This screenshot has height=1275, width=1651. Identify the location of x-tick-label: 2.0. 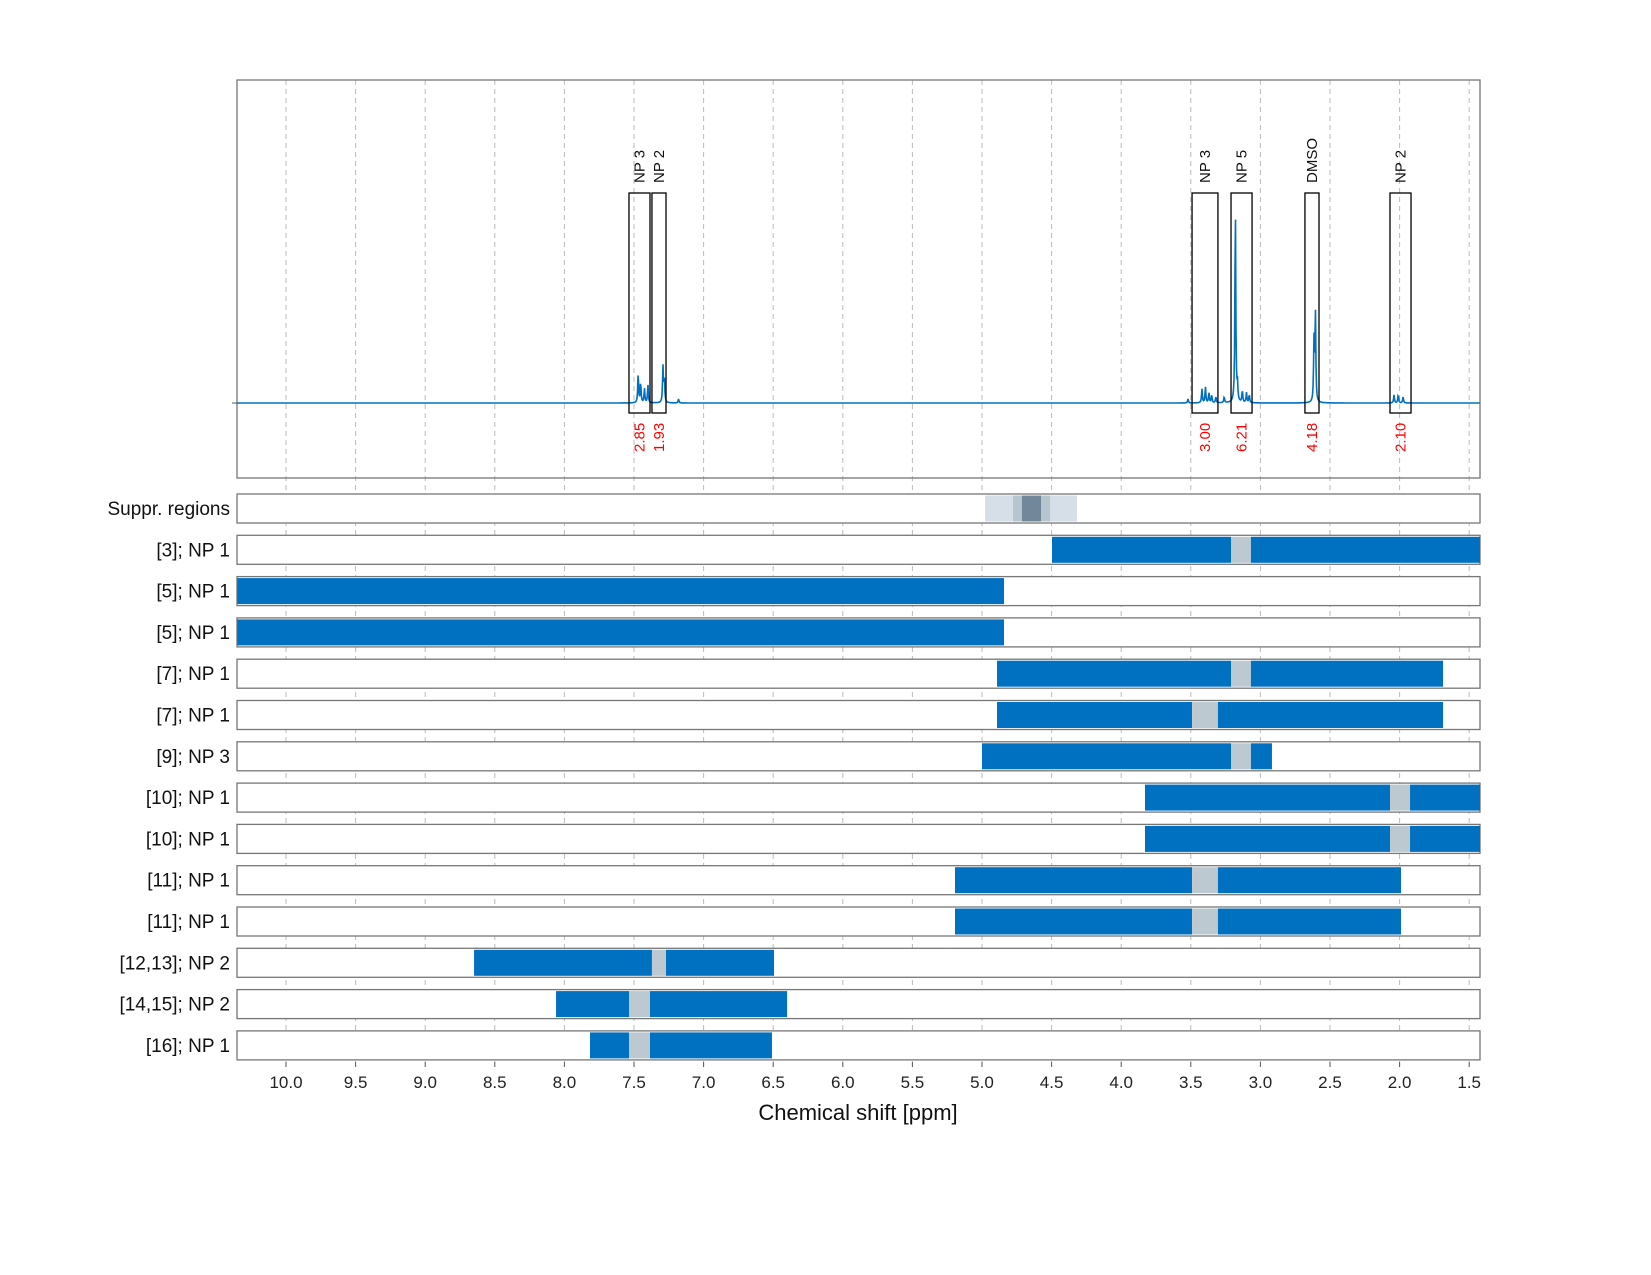
(1400, 1082).